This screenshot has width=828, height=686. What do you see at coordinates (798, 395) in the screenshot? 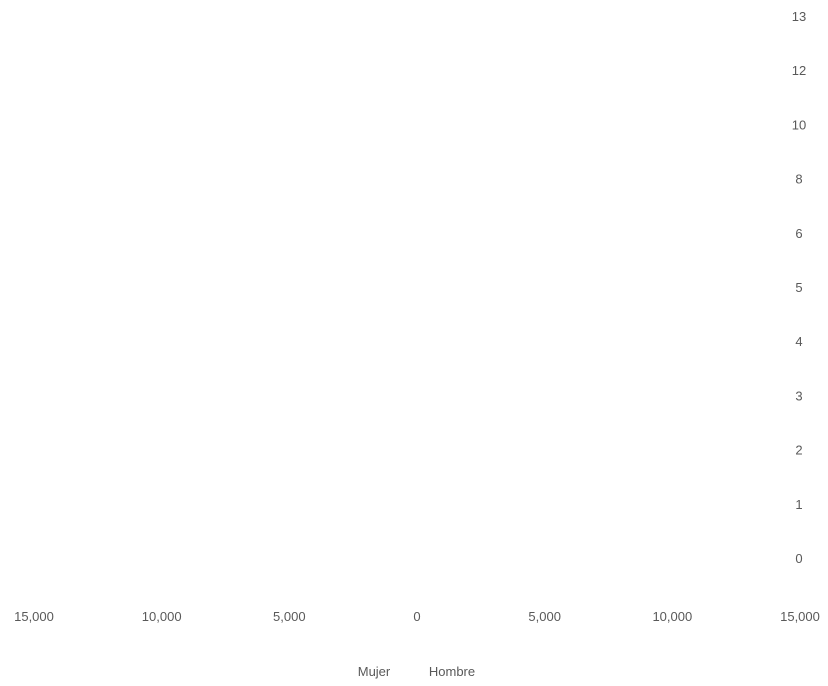
I see `y-tick-label: 3` at bounding box center [798, 395].